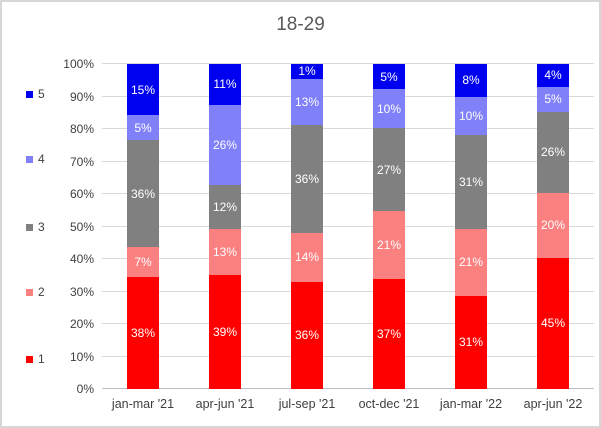 This screenshot has width=601, height=428. I want to click on y-tick-label: 30%, so click(81, 291).